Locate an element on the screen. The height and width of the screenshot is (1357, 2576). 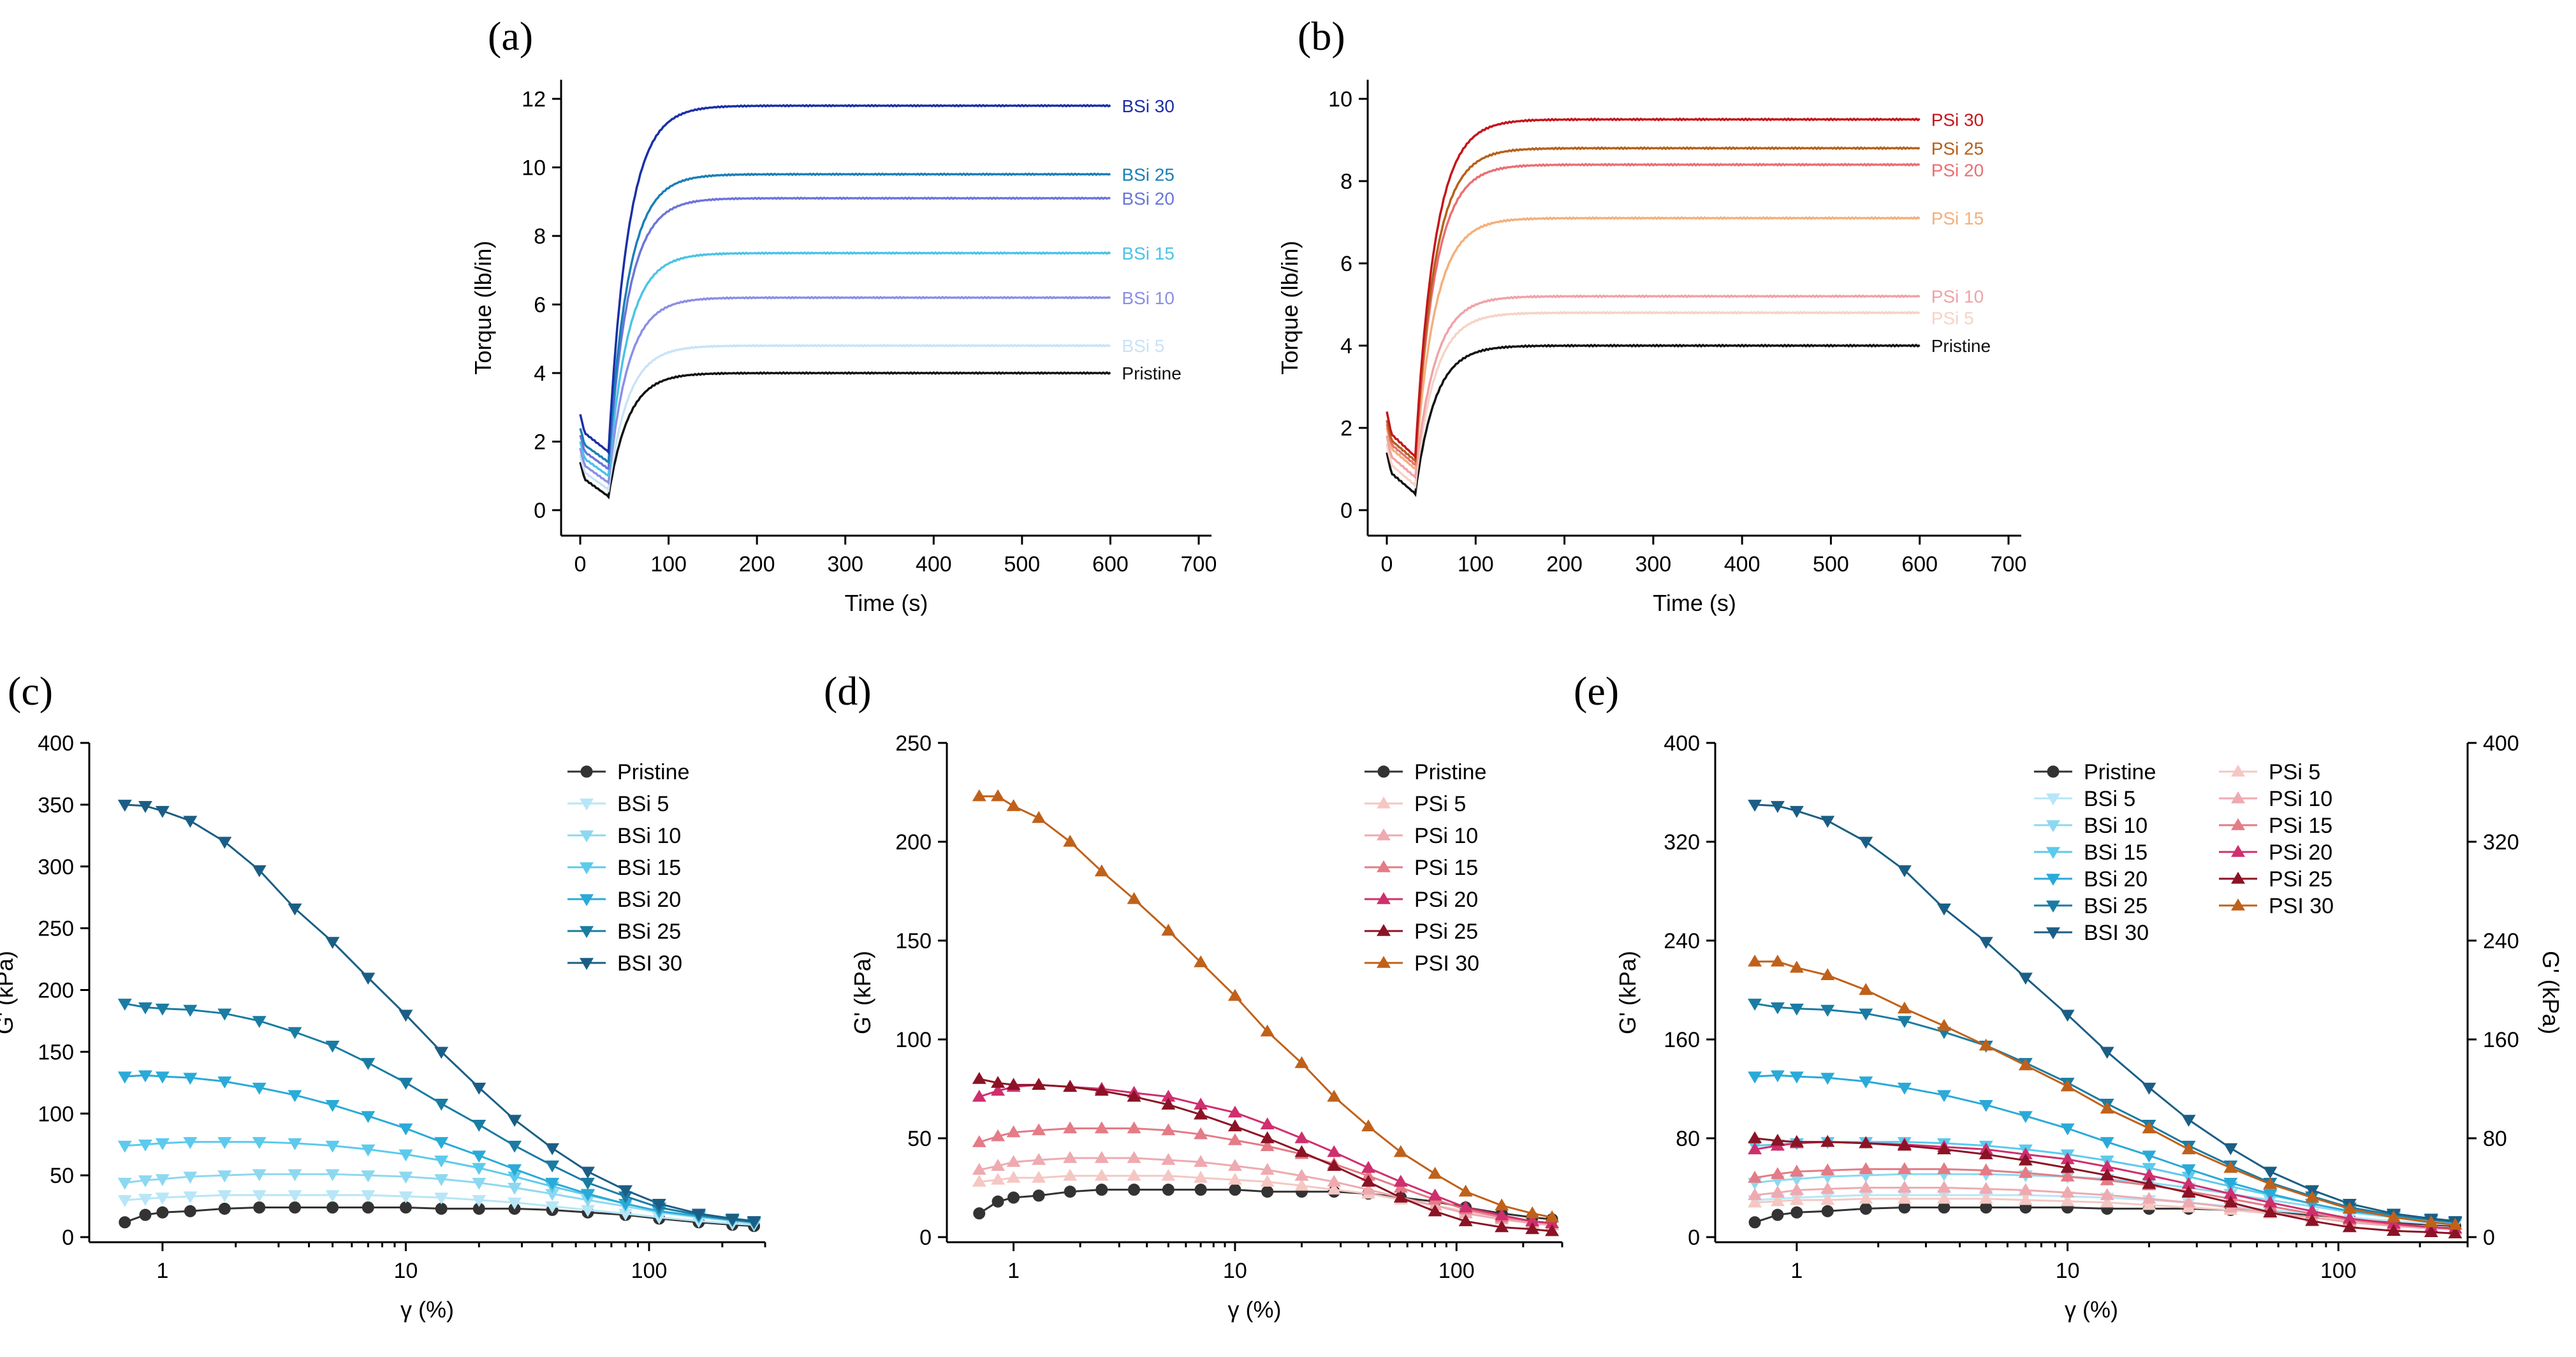
x-axis-label: γ (%) is located at coordinates (2091, 1309).